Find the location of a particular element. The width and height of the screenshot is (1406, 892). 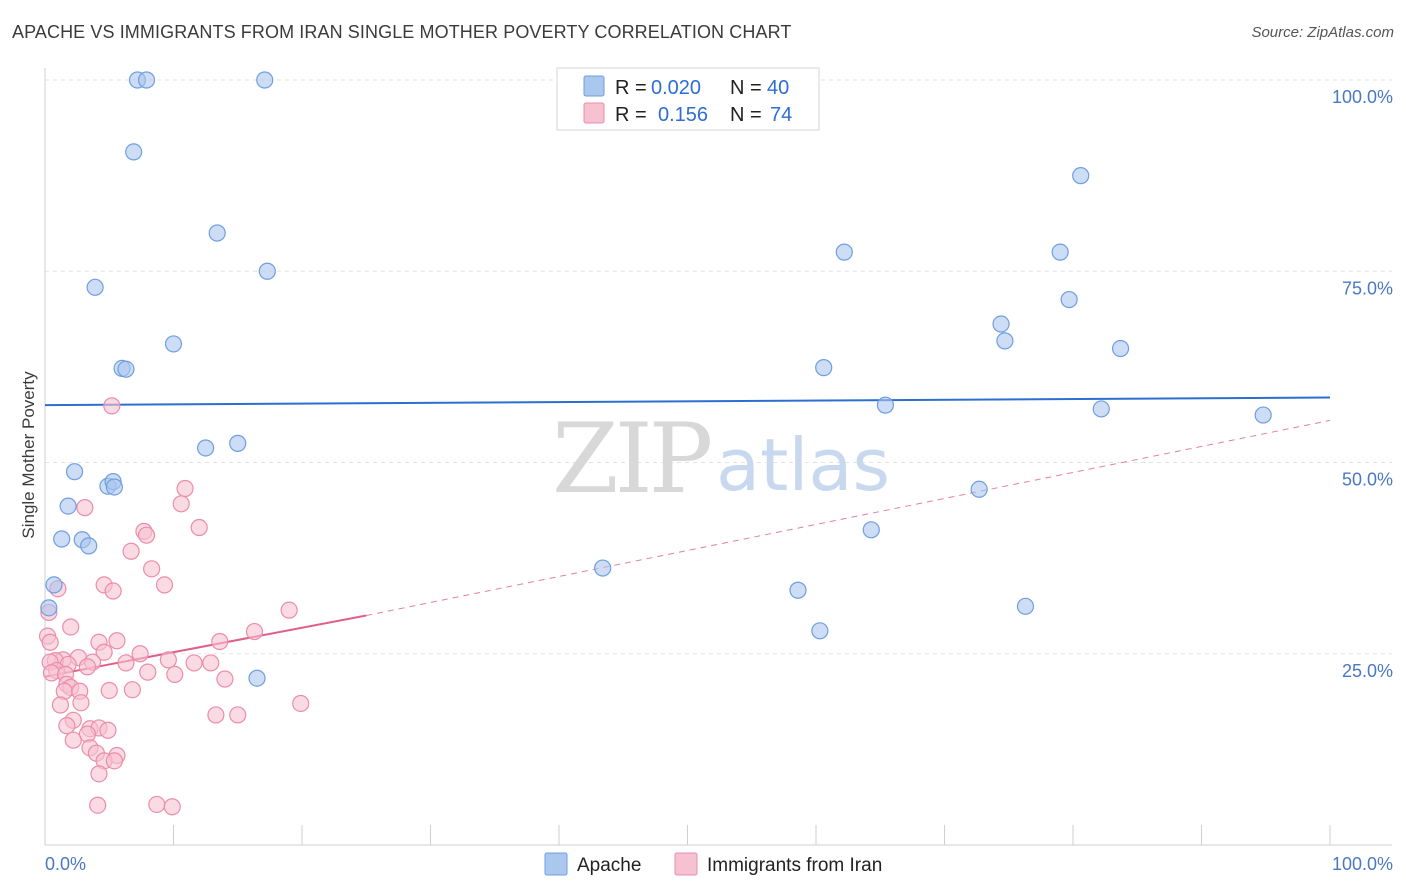

series-legend: Apache Immigrants from Iran is located at coordinates (713, 864).